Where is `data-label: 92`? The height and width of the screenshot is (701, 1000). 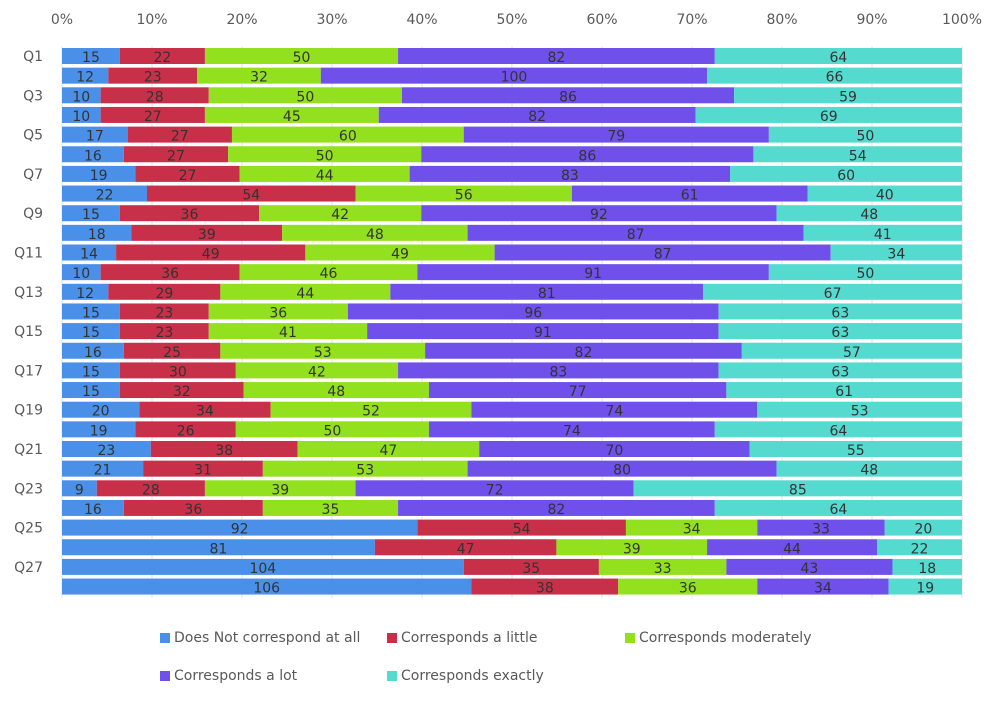 data-label: 92 is located at coordinates (599, 215).